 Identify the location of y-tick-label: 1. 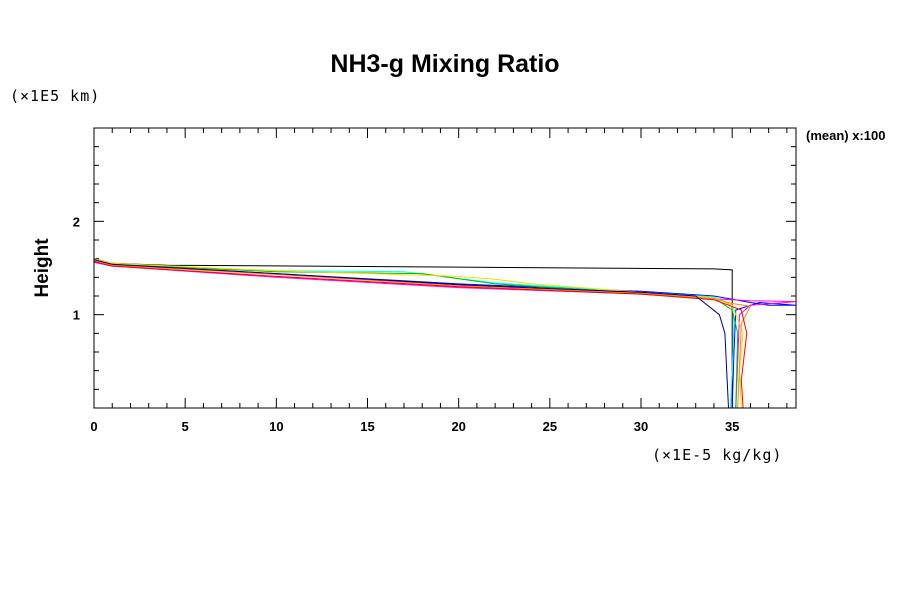
(76, 315).